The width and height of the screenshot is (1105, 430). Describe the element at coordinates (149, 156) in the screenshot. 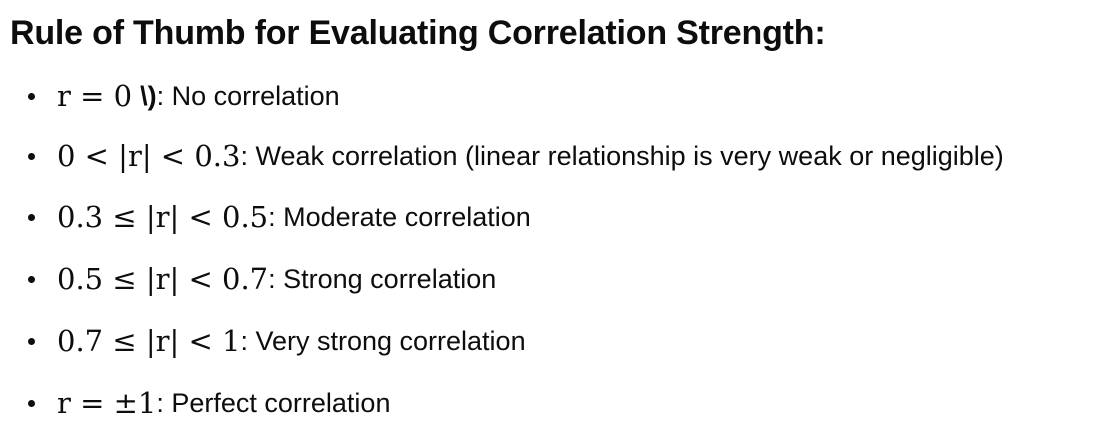

I see `math-expression: 0 < |r| < 0.3` at that location.